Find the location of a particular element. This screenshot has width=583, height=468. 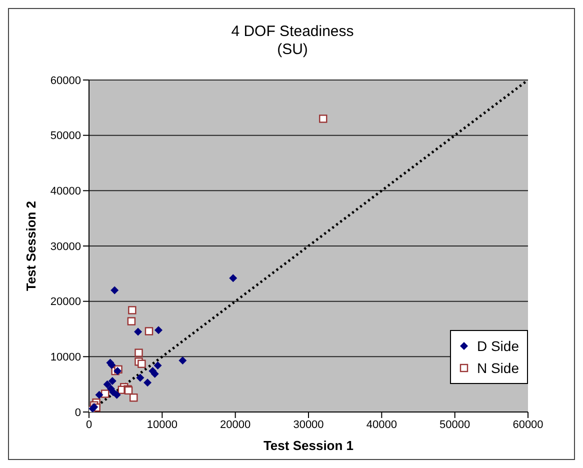

x-tick-label: 10000 is located at coordinates (162, 424).